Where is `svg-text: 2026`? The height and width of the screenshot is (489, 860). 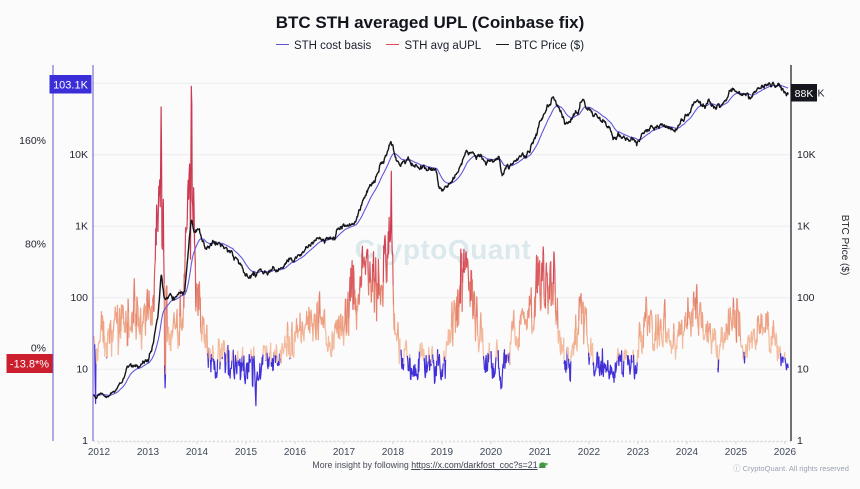 svg-text: 2026 is located at coordinates (785, 452).